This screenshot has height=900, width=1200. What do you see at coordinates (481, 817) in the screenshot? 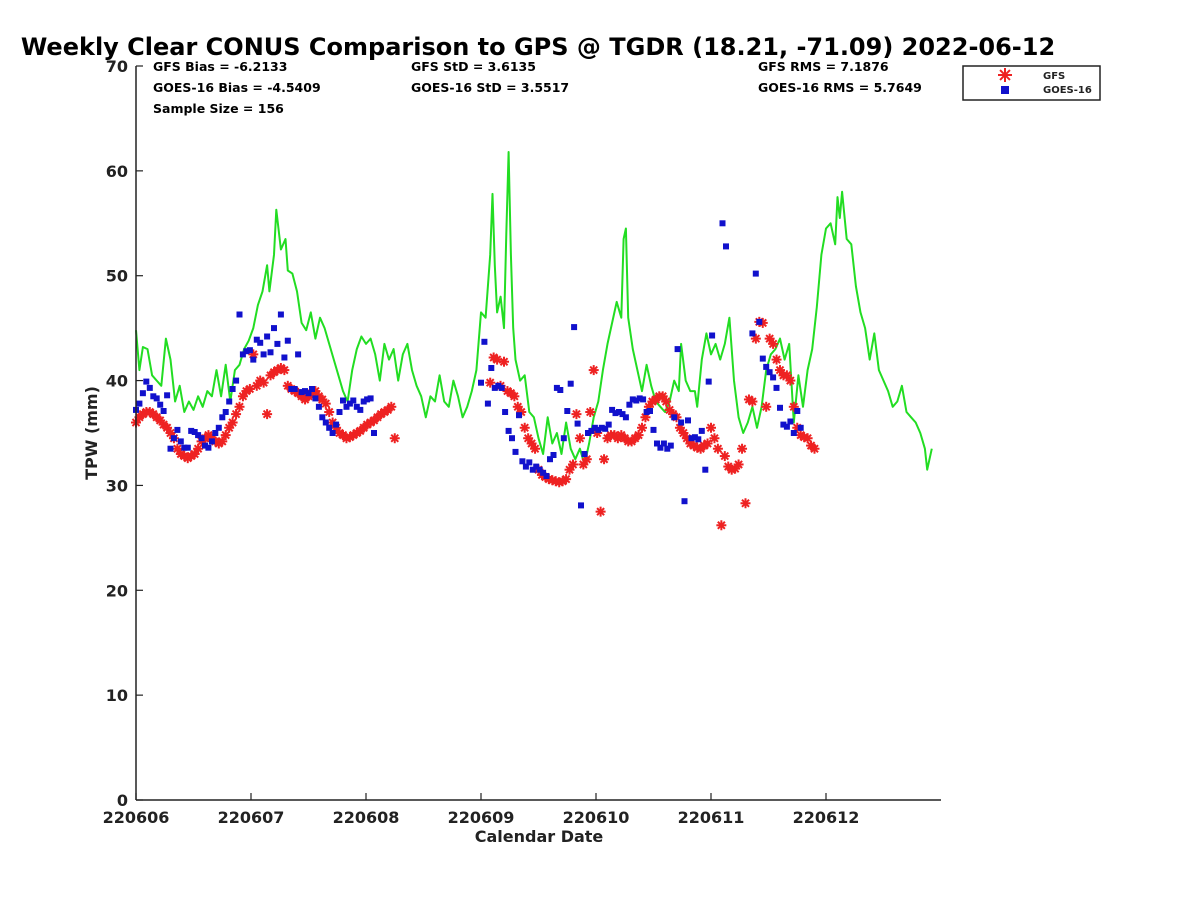
I see `x-tick-label: 220609` at bounding box center [481, 817].